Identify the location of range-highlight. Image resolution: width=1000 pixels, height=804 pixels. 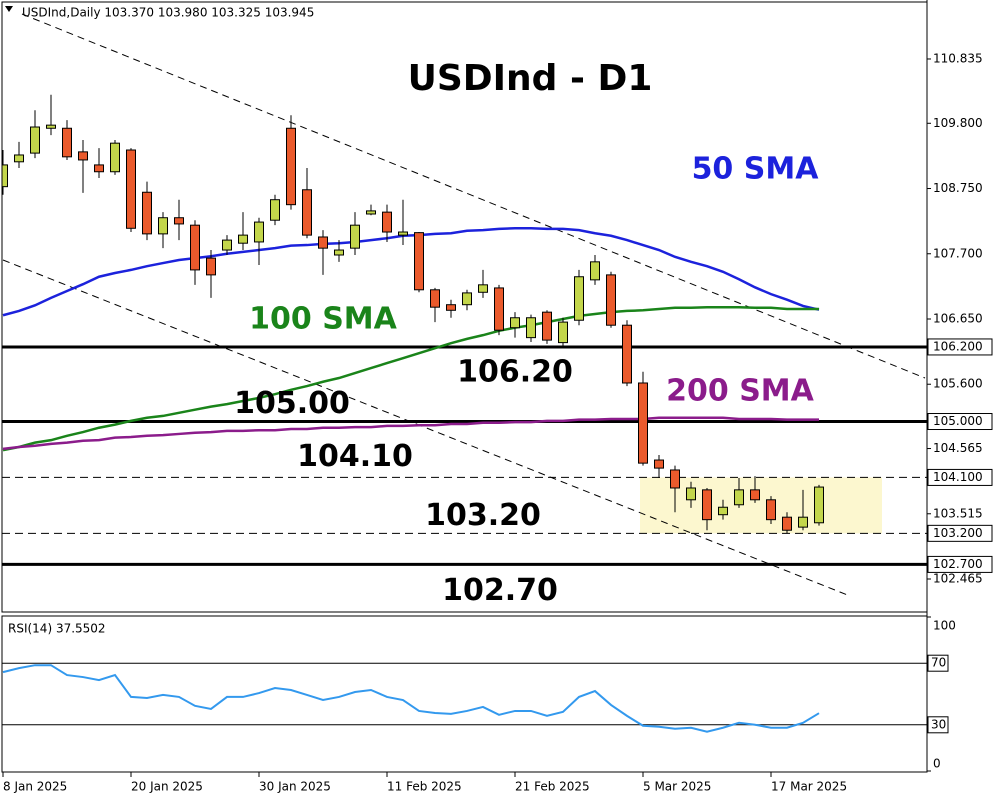
(761, 505).